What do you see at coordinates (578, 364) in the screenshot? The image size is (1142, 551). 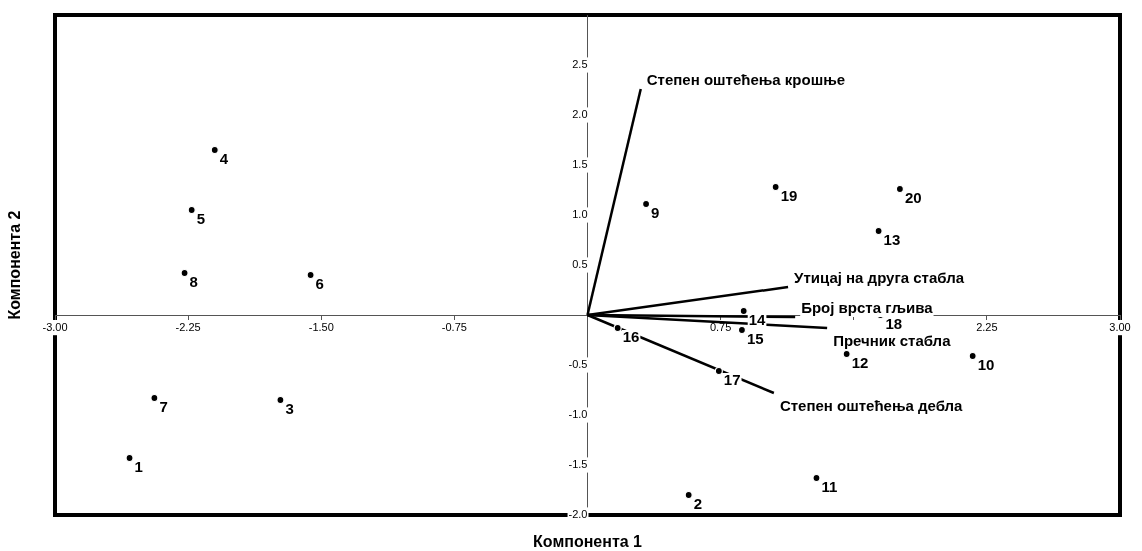 I see `y-tick-label: -0.5` at bounding box center [578, 364].